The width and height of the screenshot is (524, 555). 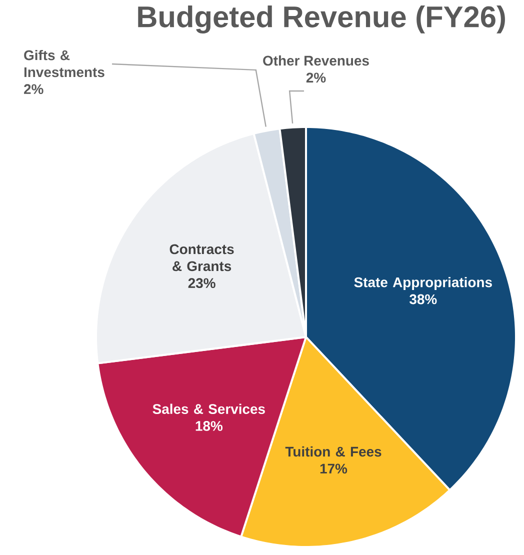 I want to click on slice-label: Gifts & Investments, so click(x=64, y=64).